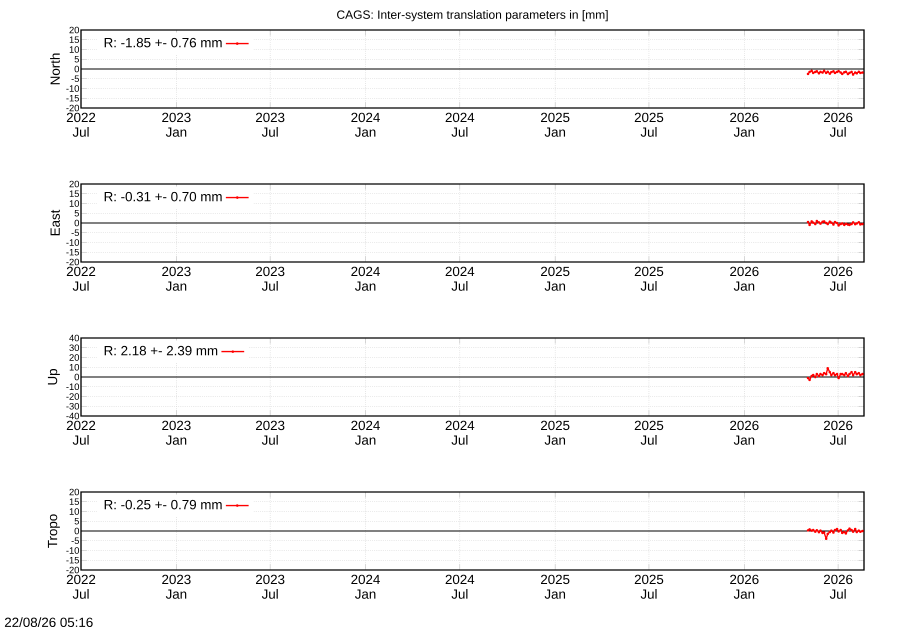 This screenshot has height=630, width=900. What do you see at coordinates (55, 69) in the screenshot?
I see `y-axis-title: North` at bounding box center [55, 69].